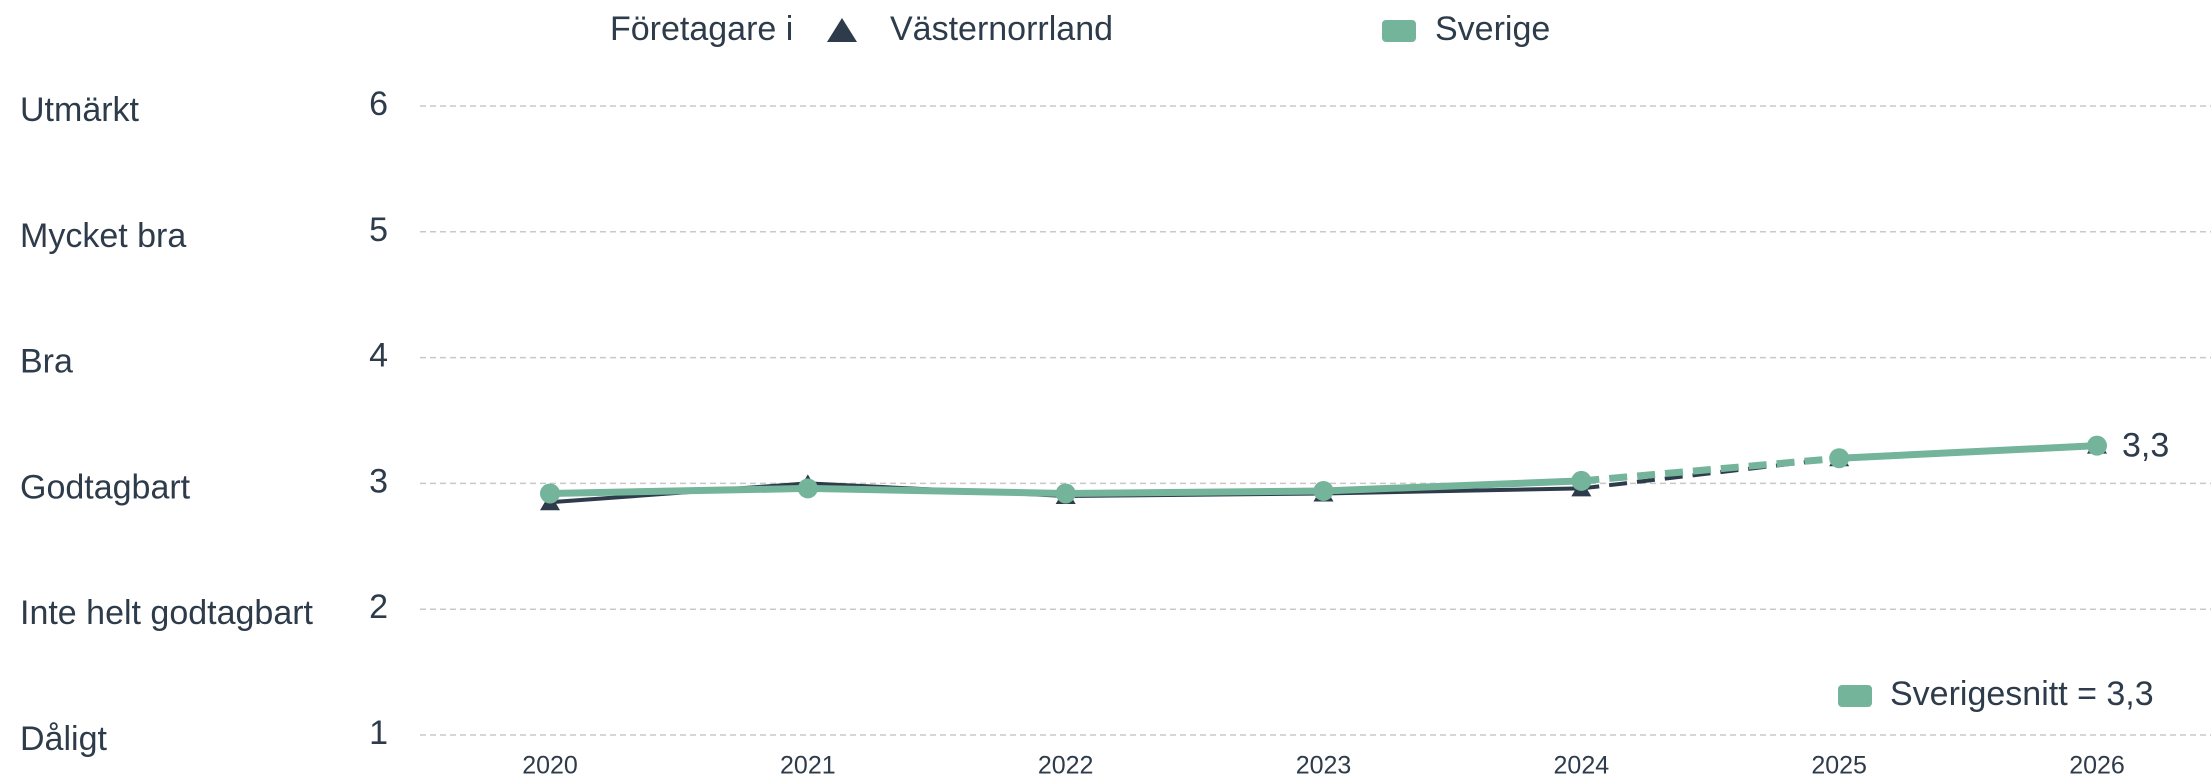  I want to click on y-tick-name: Godtagbart, so click(105, 487).